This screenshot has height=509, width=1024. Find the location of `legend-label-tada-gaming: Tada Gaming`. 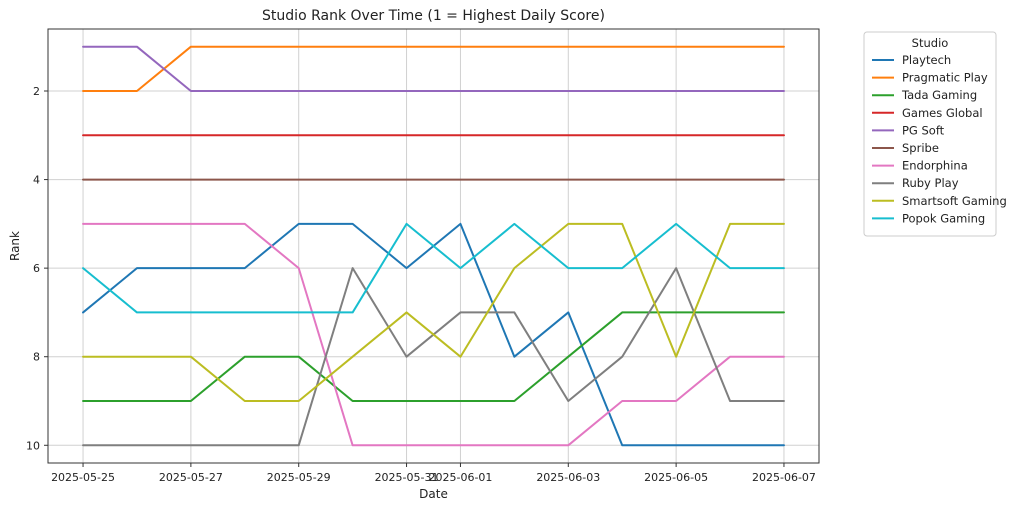

legend-label-tada-gaming: Tada Gaming is located at coordinates (939, 95).